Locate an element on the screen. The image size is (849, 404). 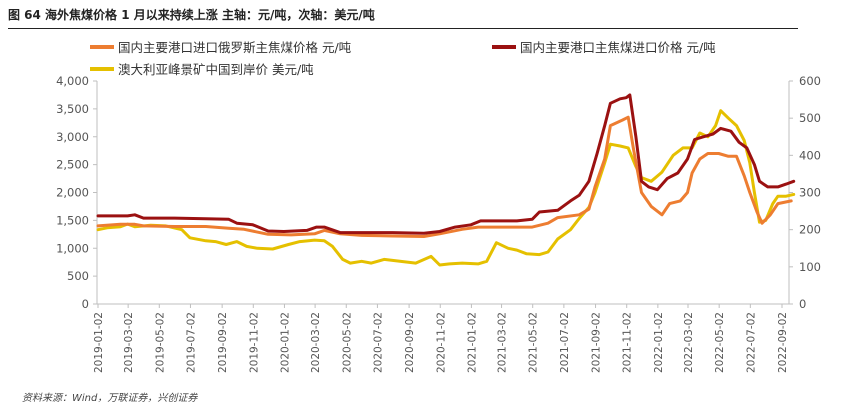
x-tick-label: 2021-07-02 is located at coordinates (565, 342).